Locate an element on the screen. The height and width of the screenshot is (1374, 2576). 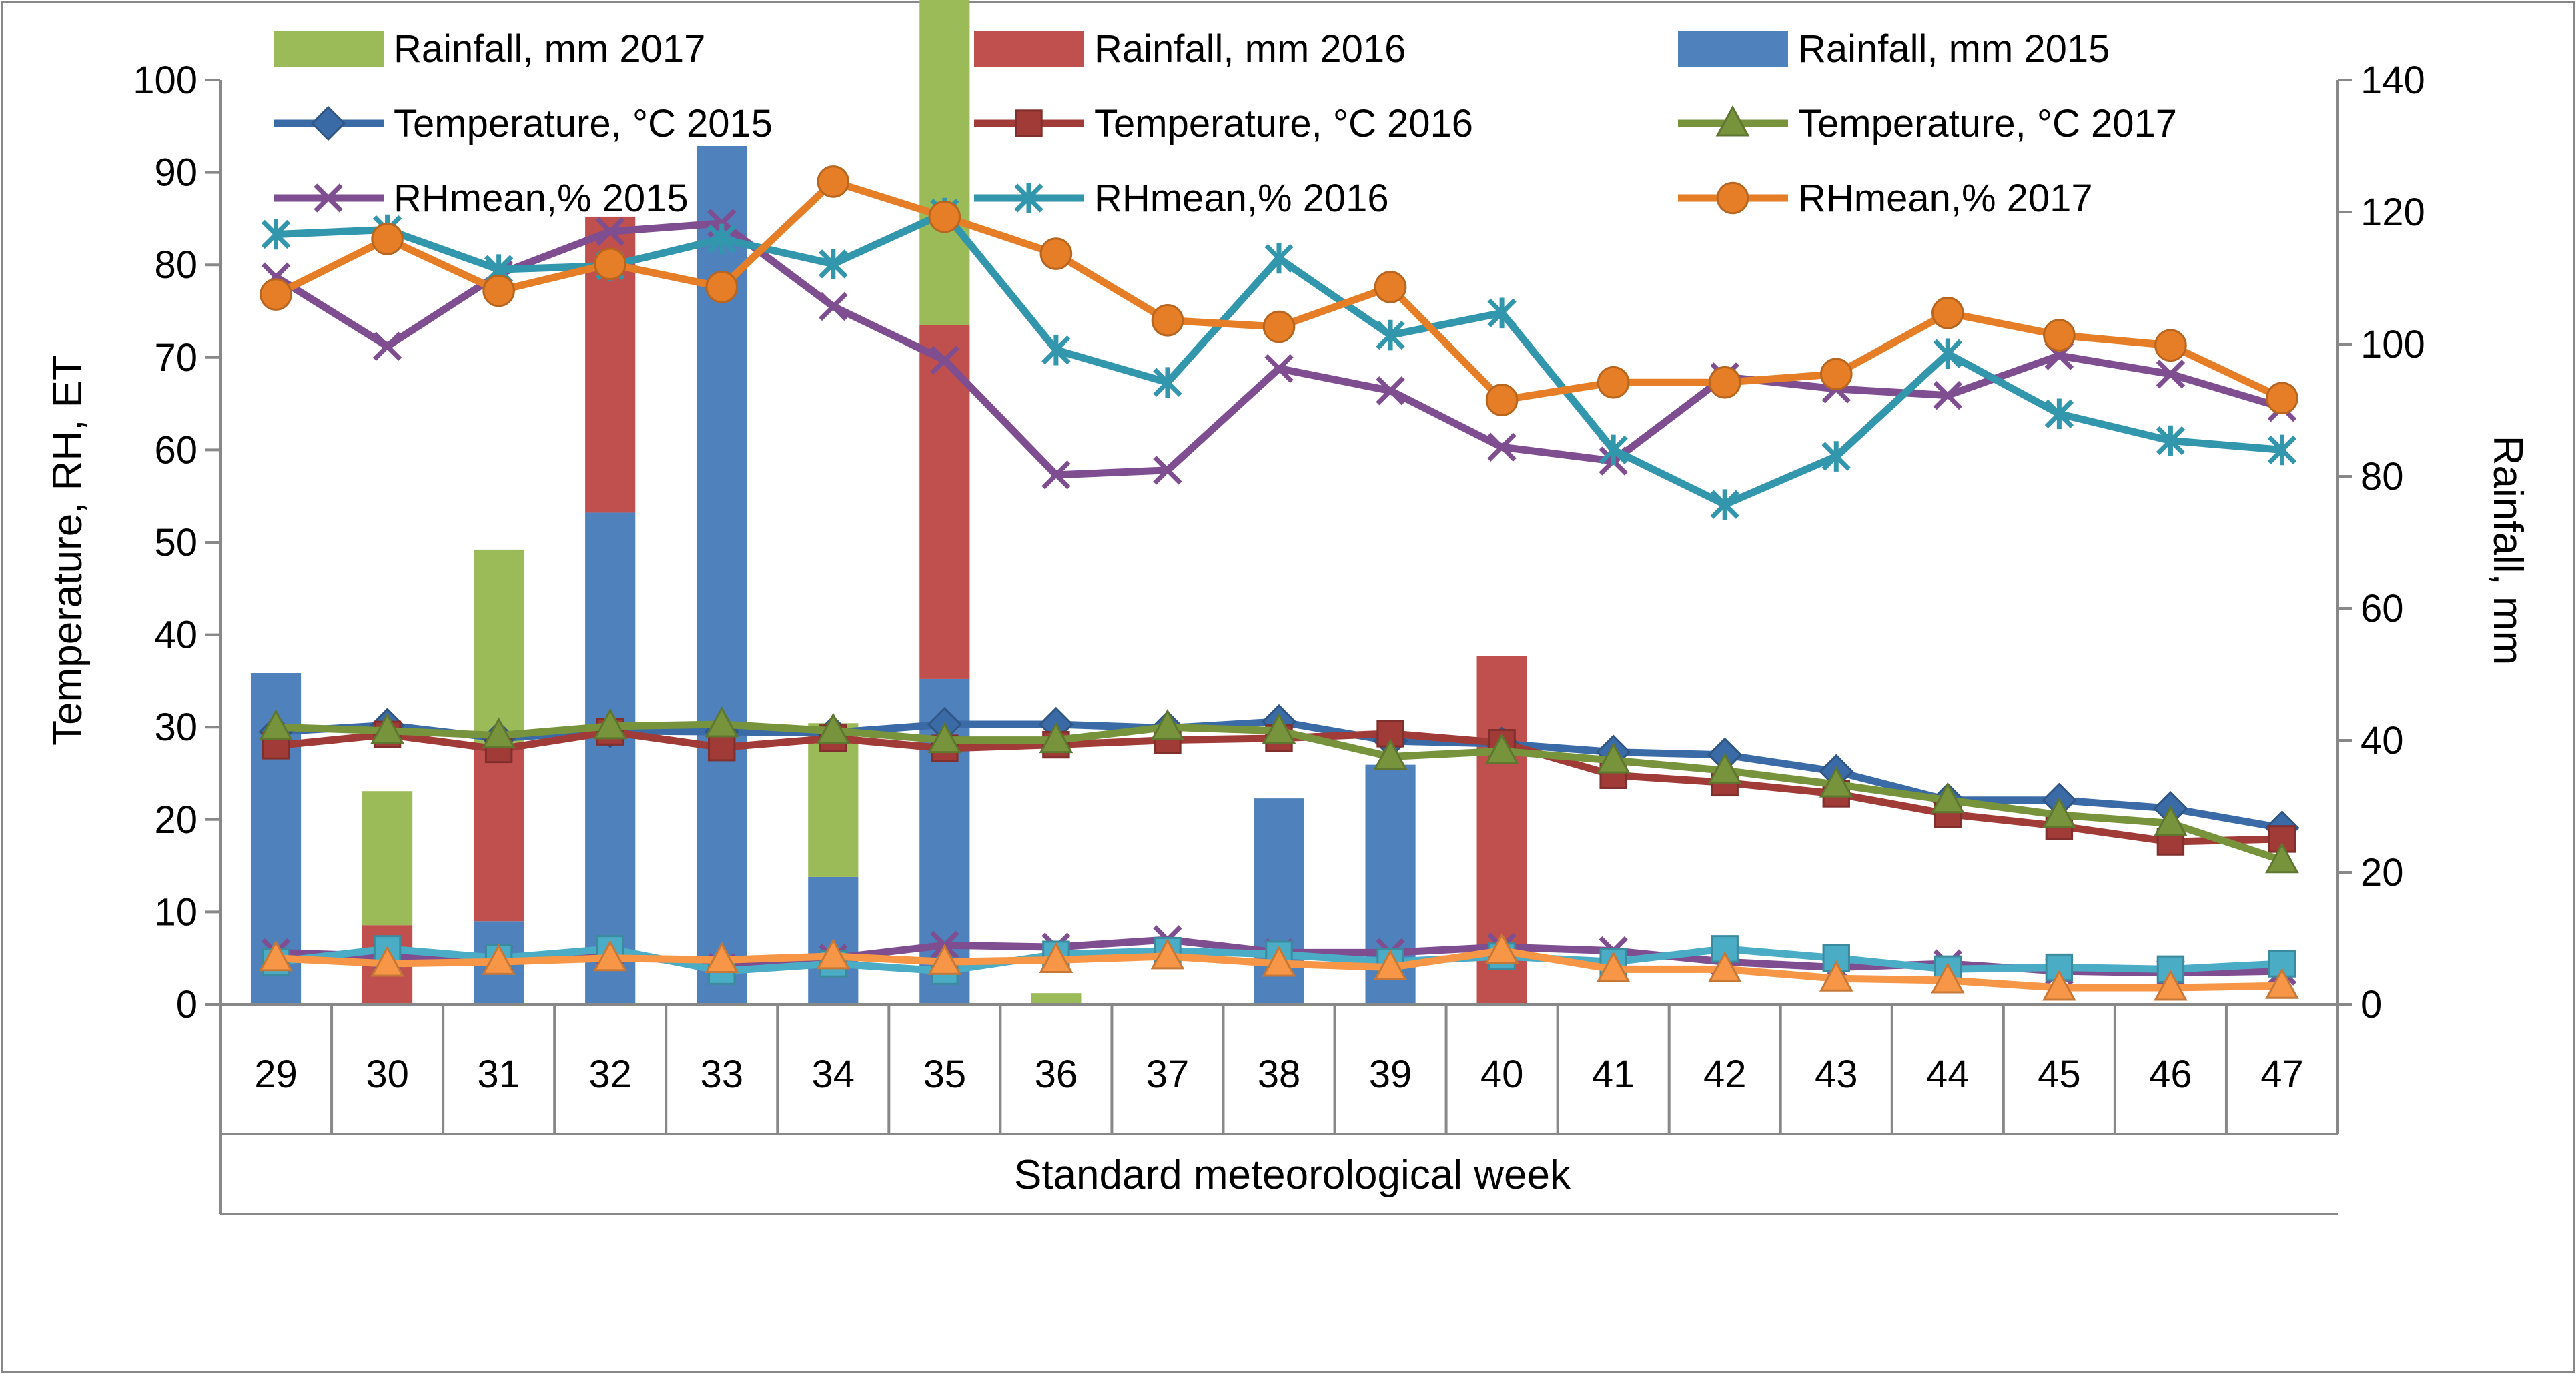
x-tick-label: 47 is located at coordinates (2282, 1074).